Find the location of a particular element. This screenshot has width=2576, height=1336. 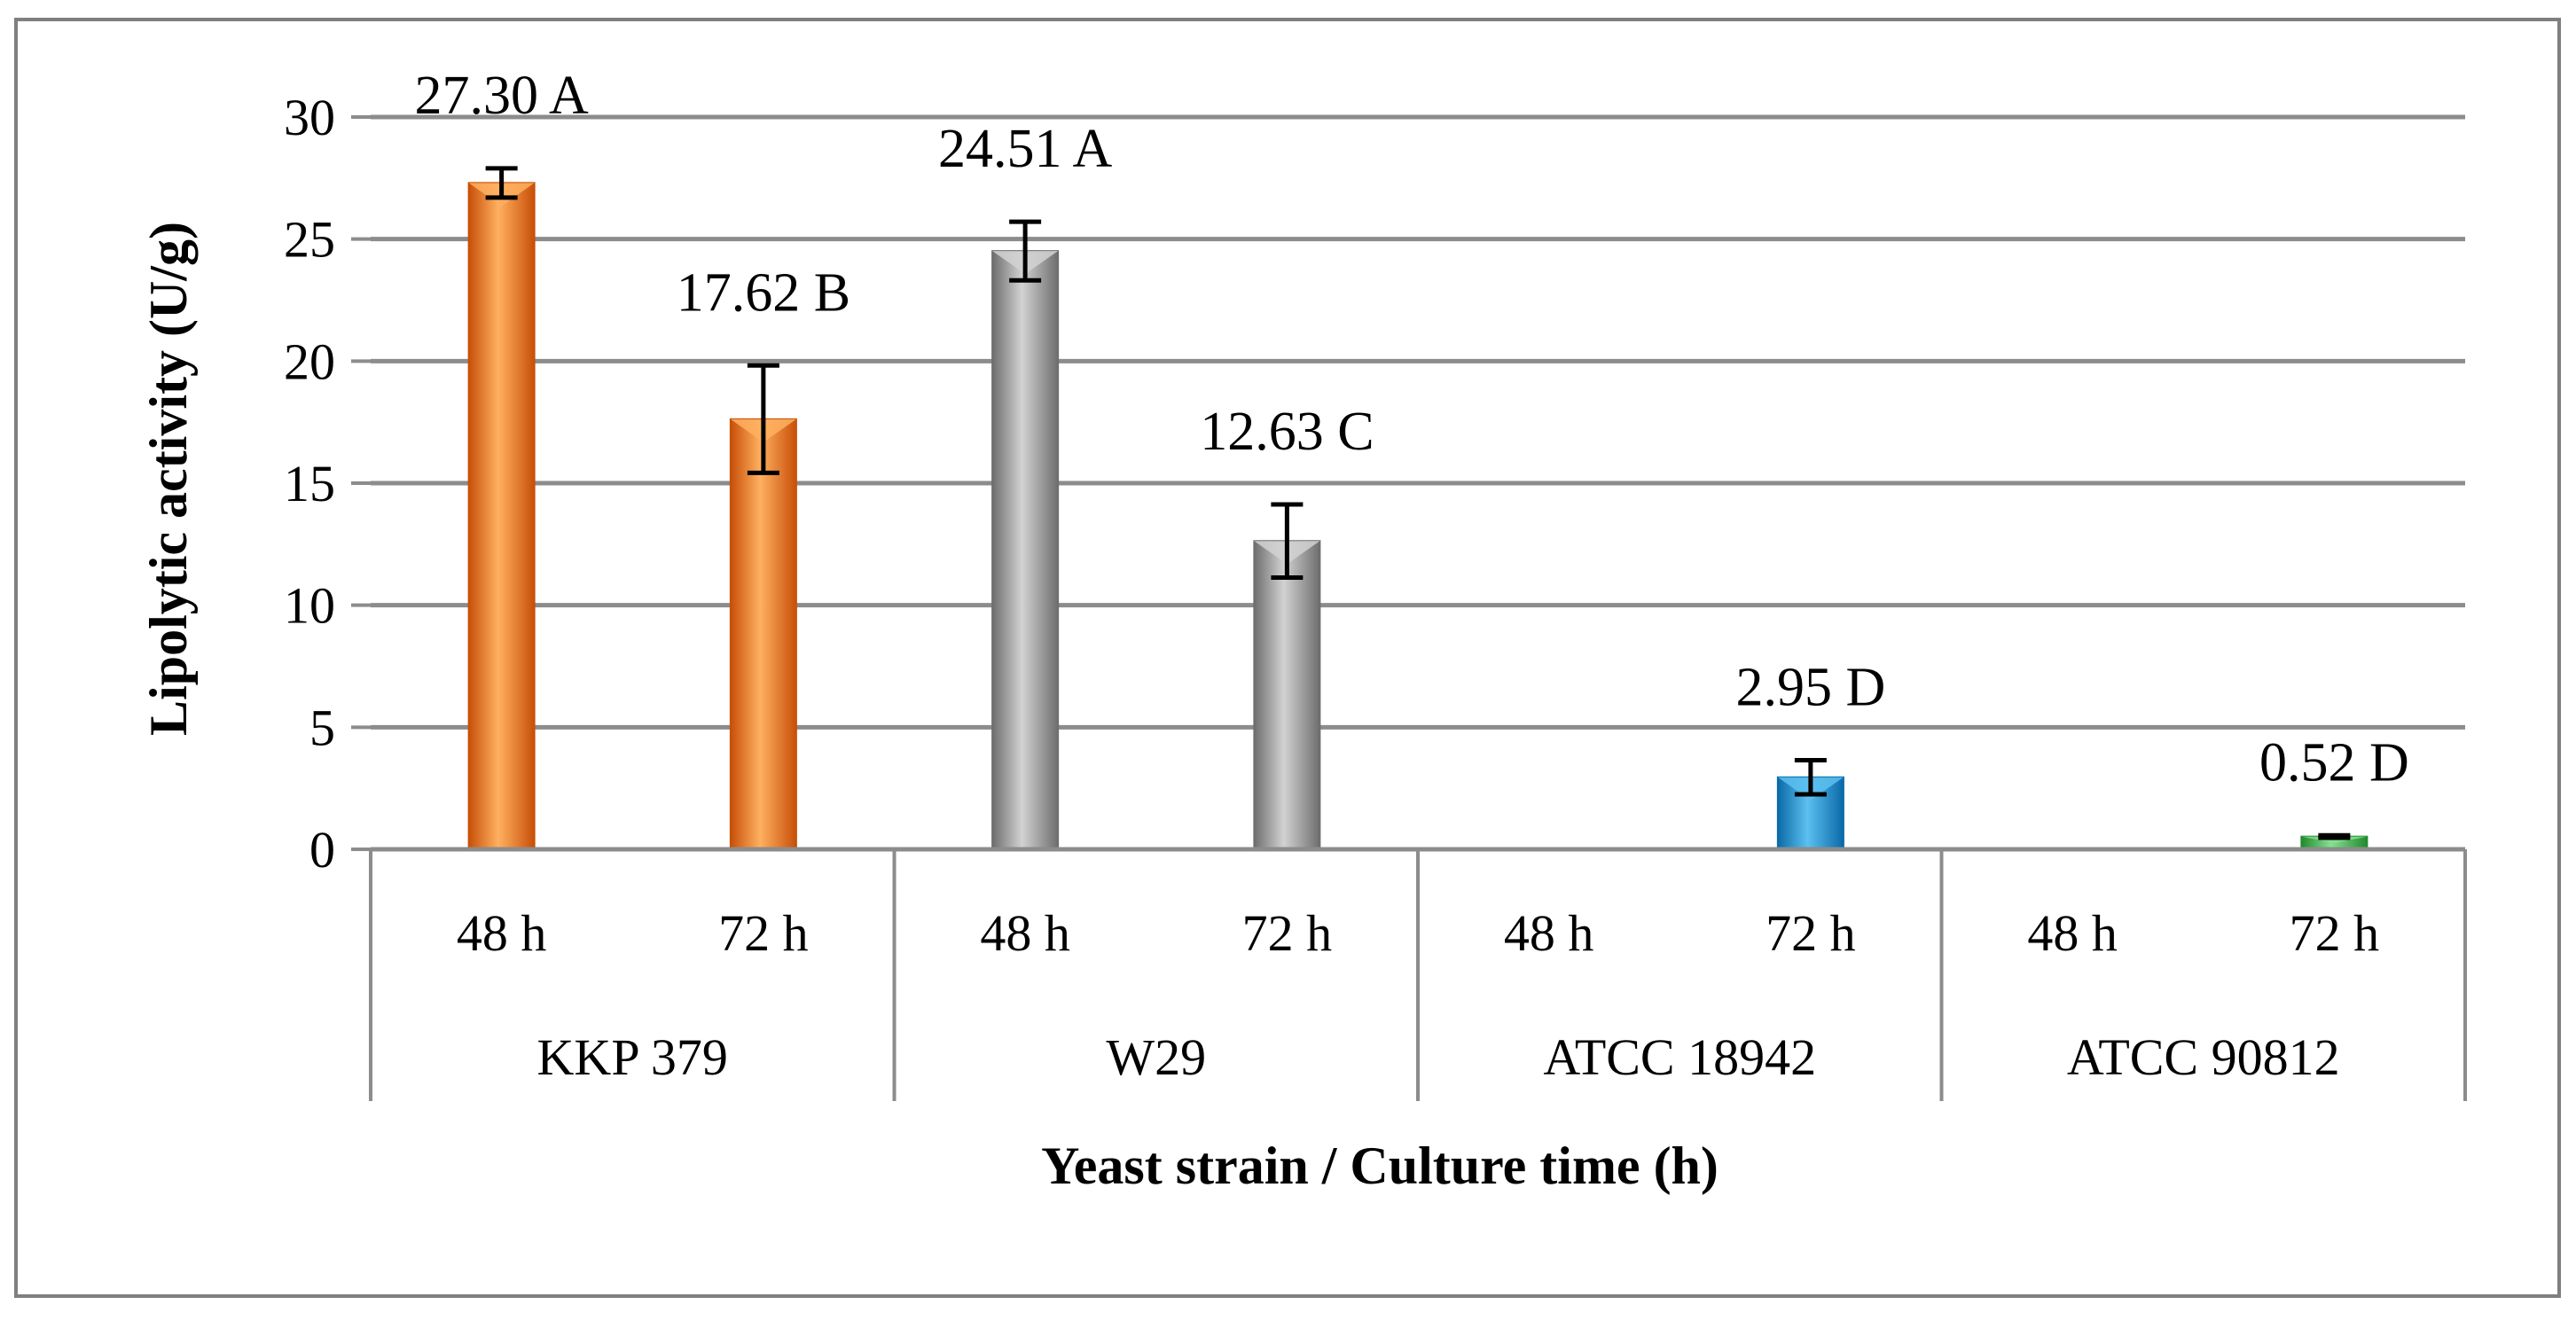

data-label: 0.52 D is located at coordinates (2334, 762).